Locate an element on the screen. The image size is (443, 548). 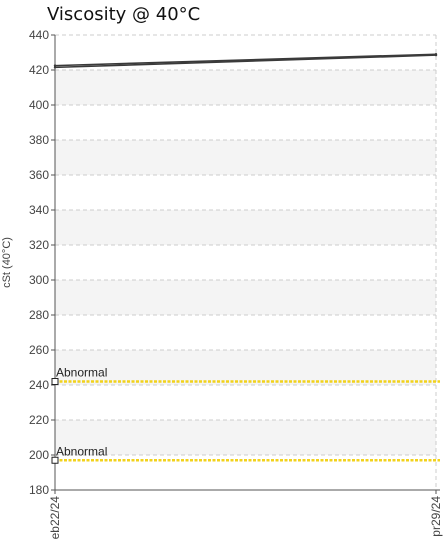
y-tick-label: 360 is located at coordinates (39, 175).